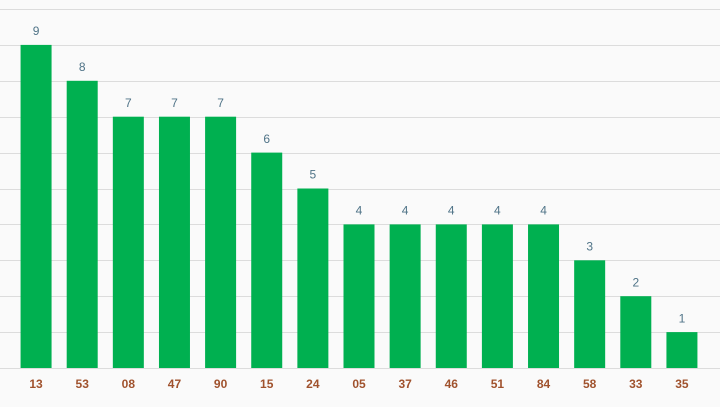  Describe the element at coordinates (498, 384) in the screenshot. I see `x-tick-label: 51` at that location.